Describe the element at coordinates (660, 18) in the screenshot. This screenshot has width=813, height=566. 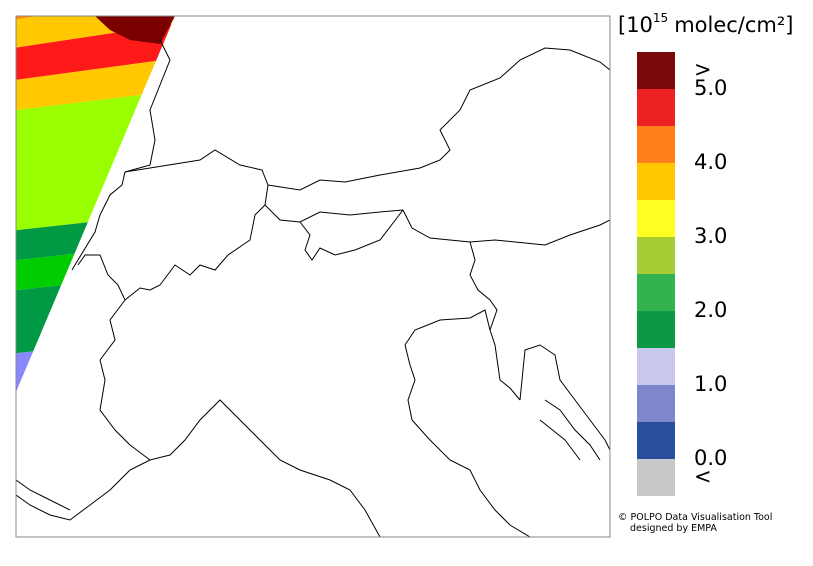
I see `legend-title-exponent: 15` at that location.